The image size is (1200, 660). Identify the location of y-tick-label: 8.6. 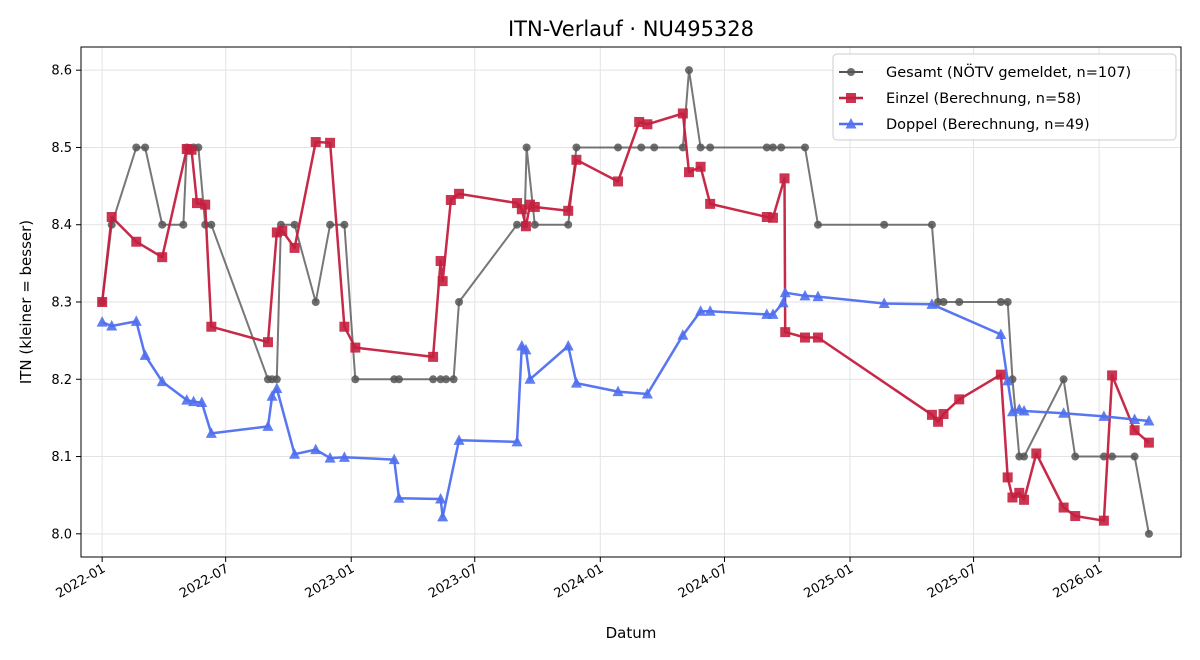
(61, 71).